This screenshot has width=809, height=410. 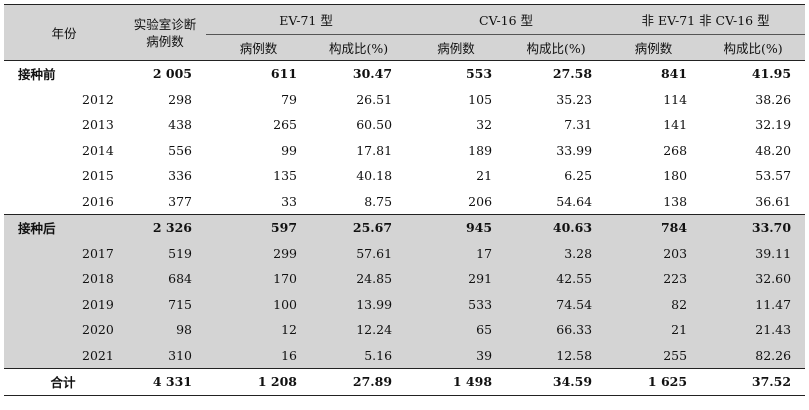 What do you see at coordinates (64, 33) in the screenshot?
I see `year-header: 年份` at bounding box center [64, 33].